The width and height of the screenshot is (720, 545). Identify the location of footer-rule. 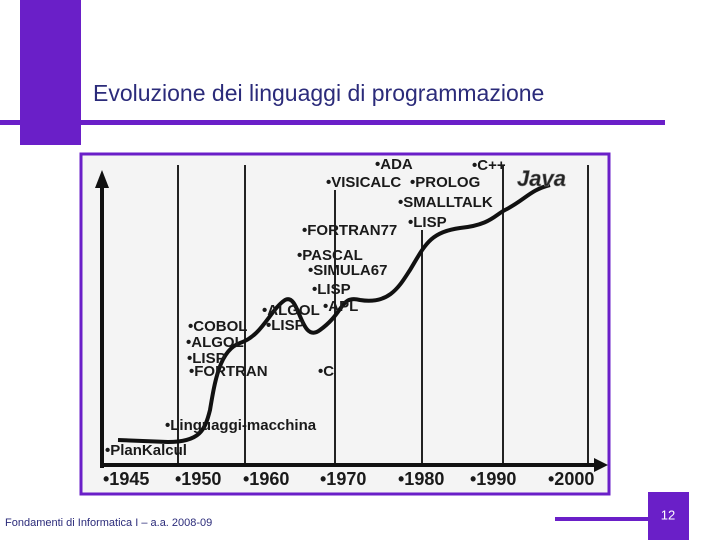
(601, 519).